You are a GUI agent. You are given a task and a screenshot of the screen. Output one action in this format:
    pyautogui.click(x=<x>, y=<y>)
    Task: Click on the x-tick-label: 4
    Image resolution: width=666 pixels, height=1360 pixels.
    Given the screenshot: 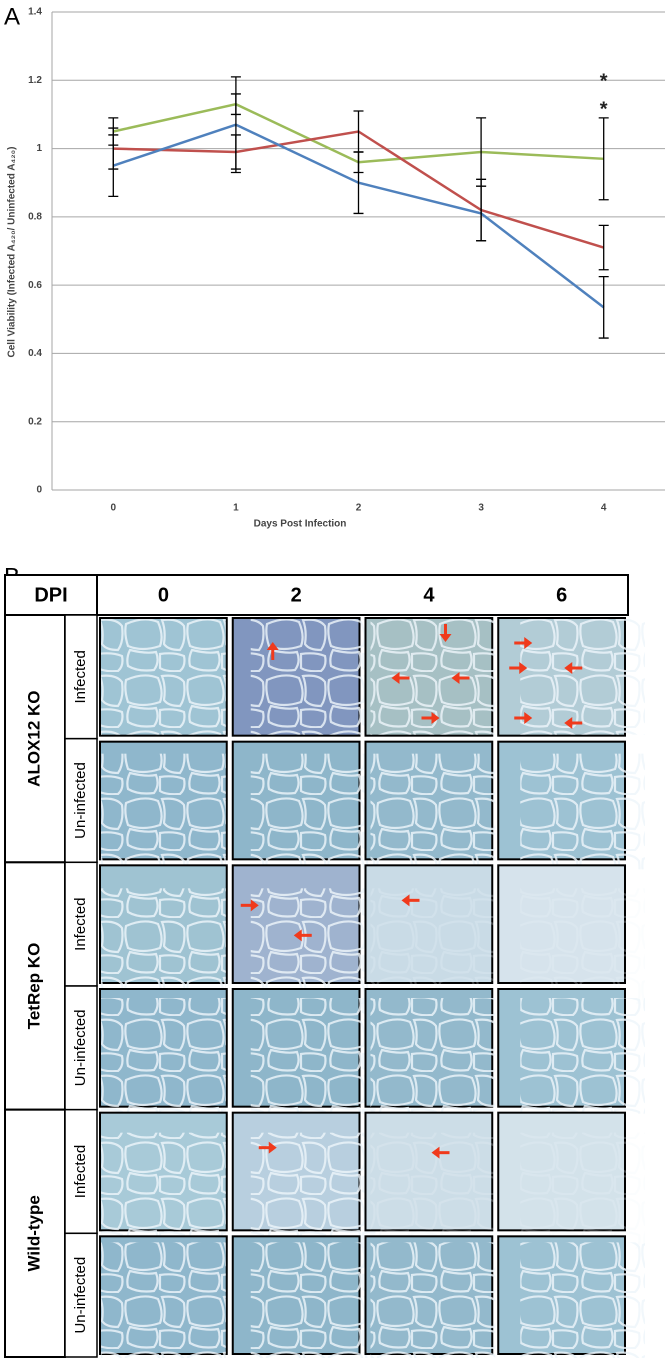 What is the action you would take?
    pyautogui.click(x=604, y=508)
    